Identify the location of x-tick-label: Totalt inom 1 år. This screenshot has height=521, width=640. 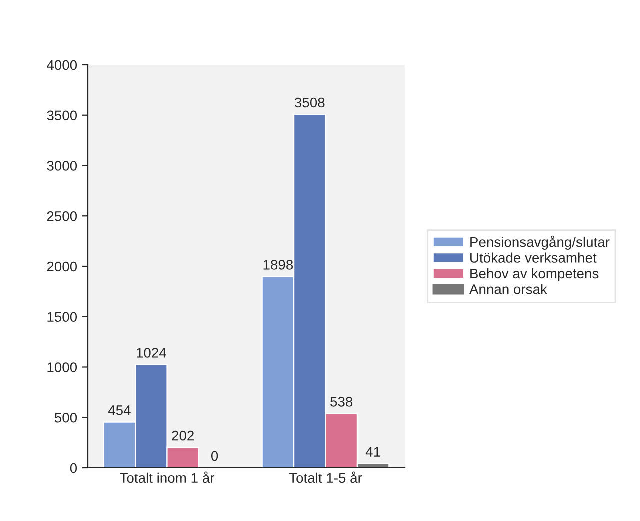
(167, 478).